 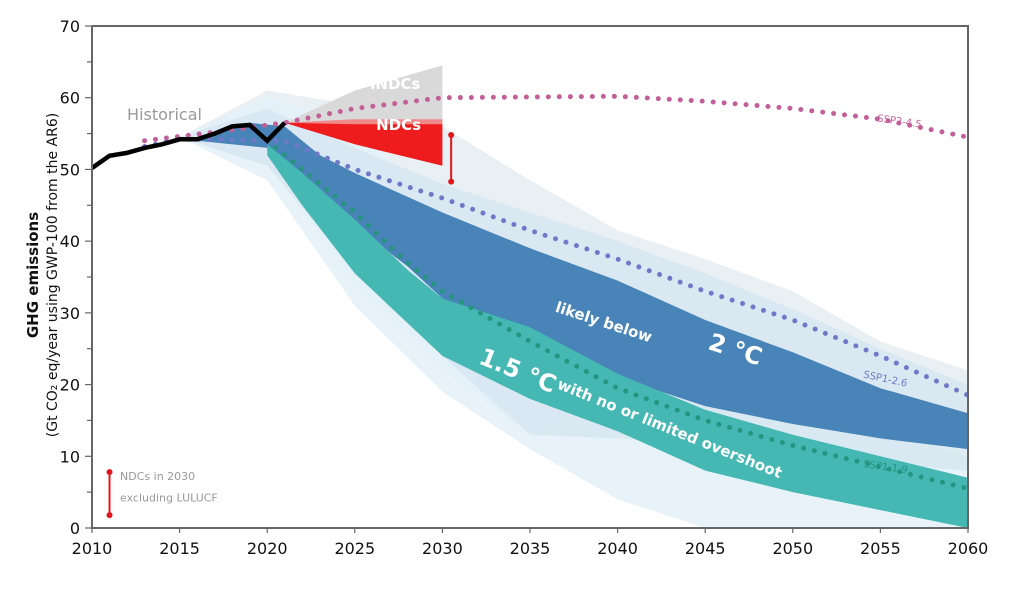 What do you see at coordinates (395, 84) in the screenshot?
I see `annotation-indcs: INDCs` at bounding box center [395, 84].